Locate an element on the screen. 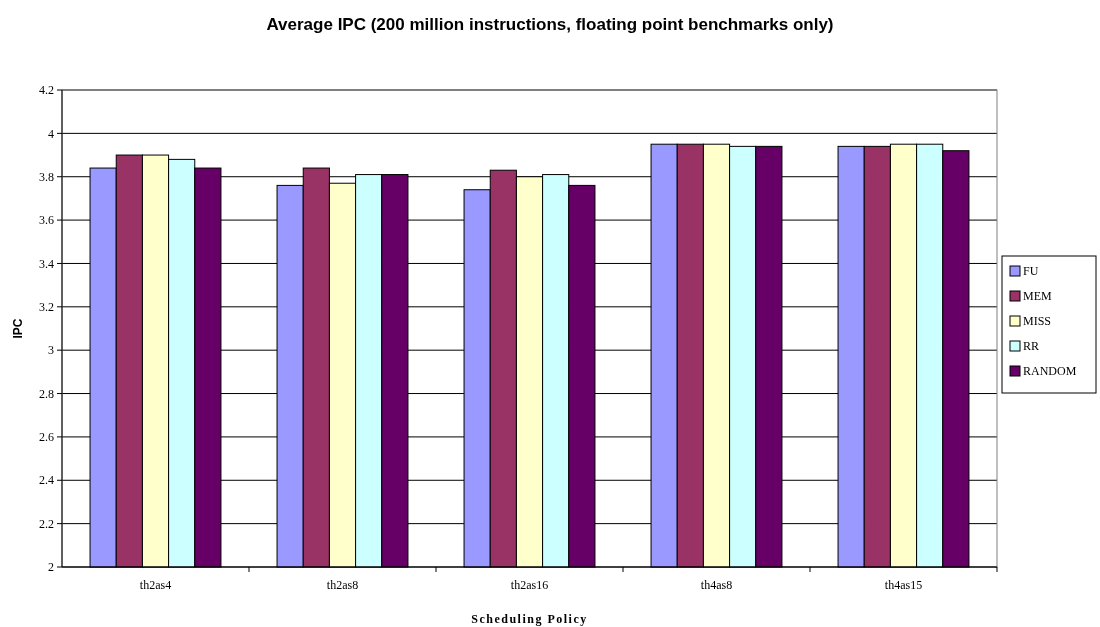 The width and height of the screenshot is (1100, 627). legend-label: RANDOM is located at coordinates (1050, 371).